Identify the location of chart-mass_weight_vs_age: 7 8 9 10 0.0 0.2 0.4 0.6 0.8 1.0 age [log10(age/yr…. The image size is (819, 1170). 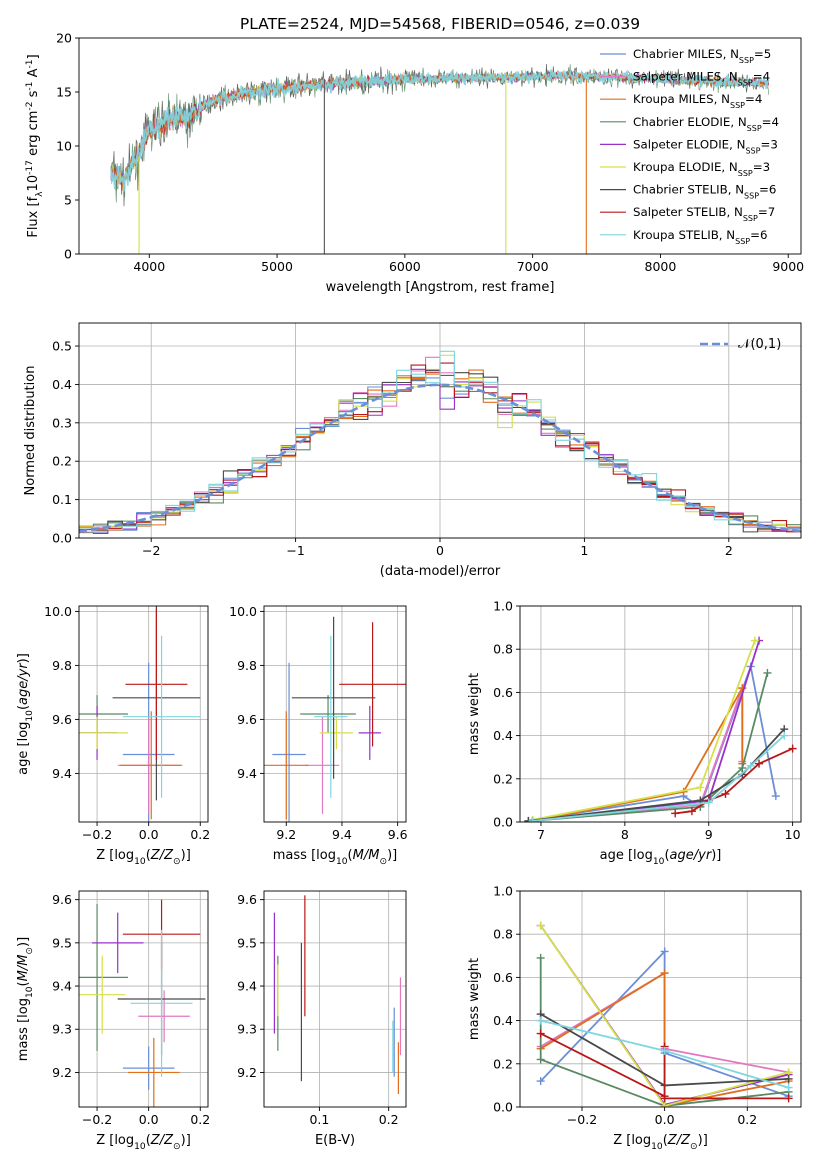
(634, 733).